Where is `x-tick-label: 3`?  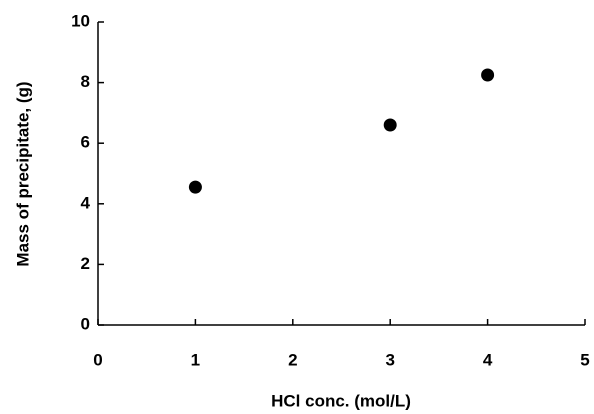
x-tick-label: 3 is located at coordinates (389, 359).